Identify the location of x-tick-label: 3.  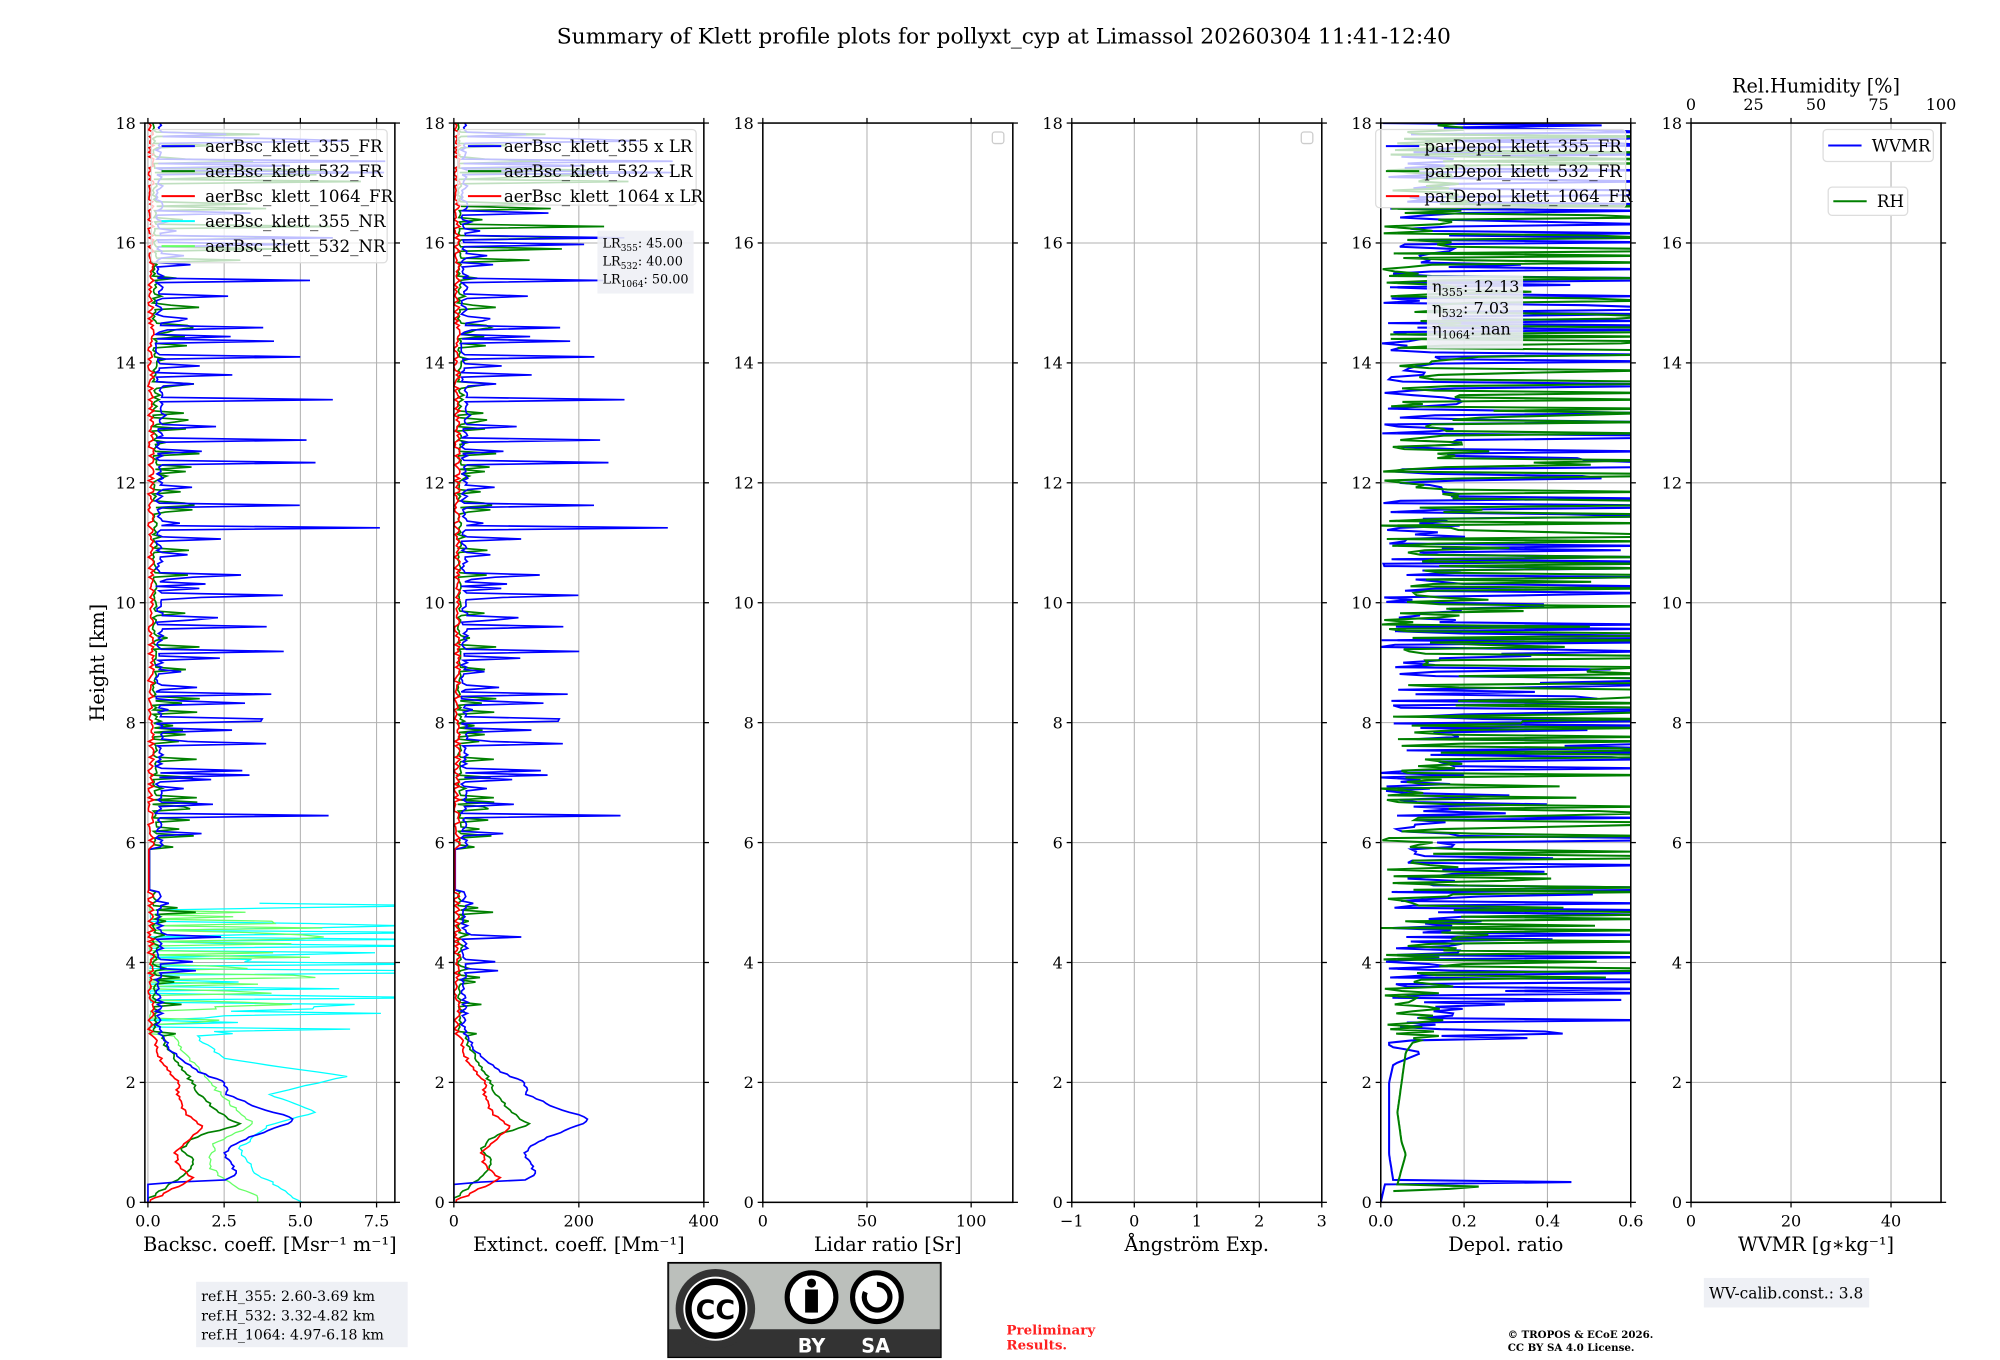
(1322, 1221).